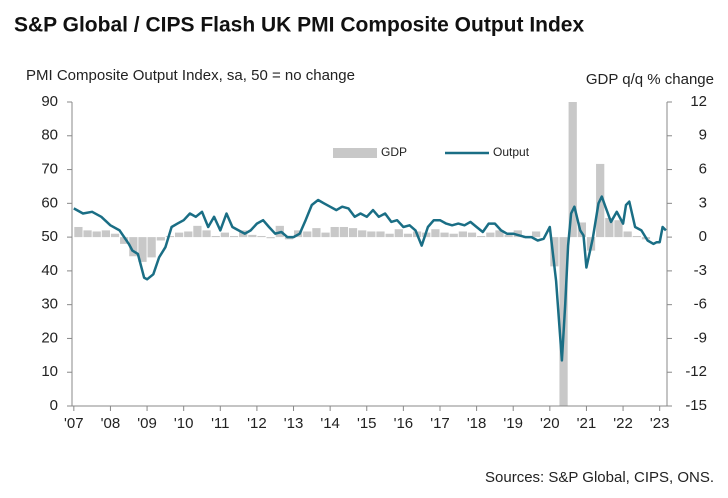 Image resolution: width=728 pixels, height=498 pixels. What do you see at coordinates (220, 423) in the screenshot?
I see `x-tick-label: '11` at bounding box center [220, 423].